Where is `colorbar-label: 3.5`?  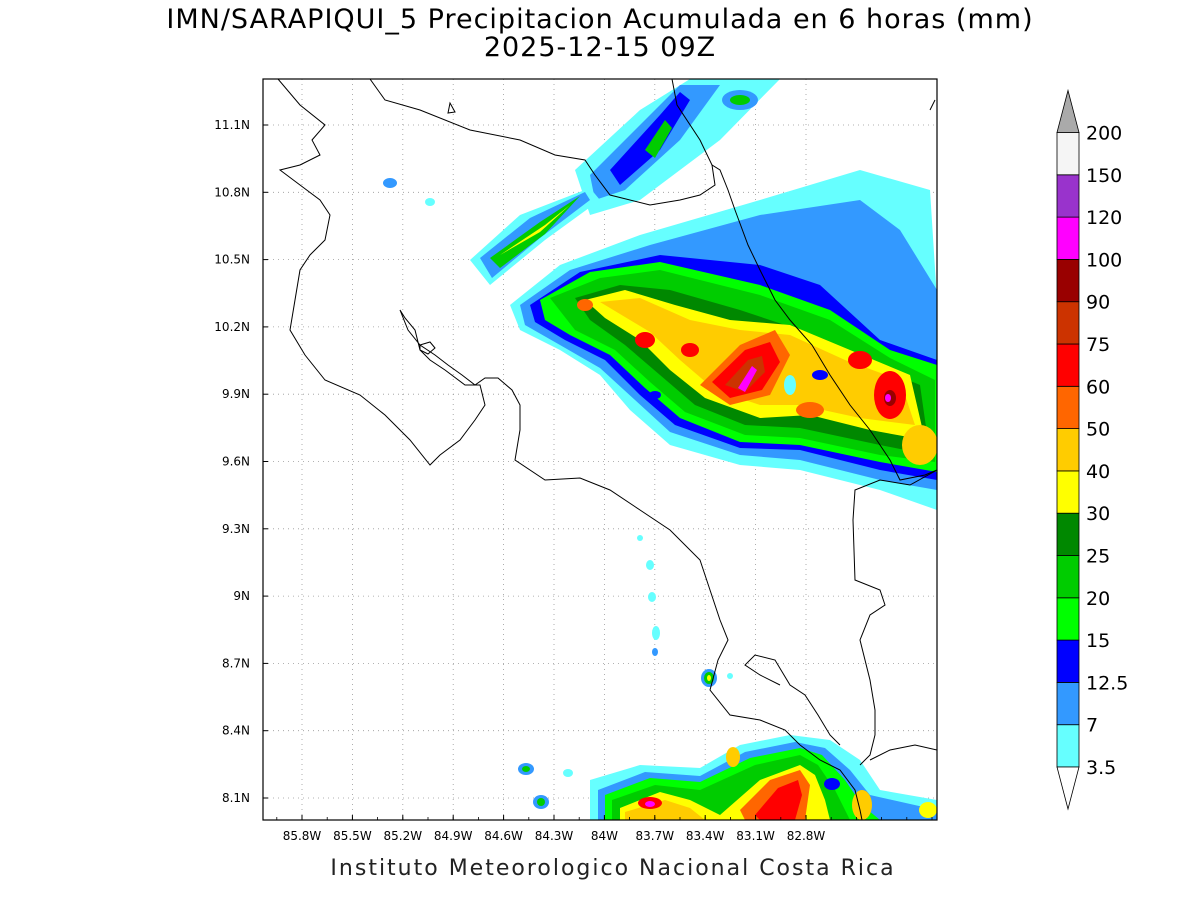
colorbar-label: 3.5 is located at coordinates (1101, 768).